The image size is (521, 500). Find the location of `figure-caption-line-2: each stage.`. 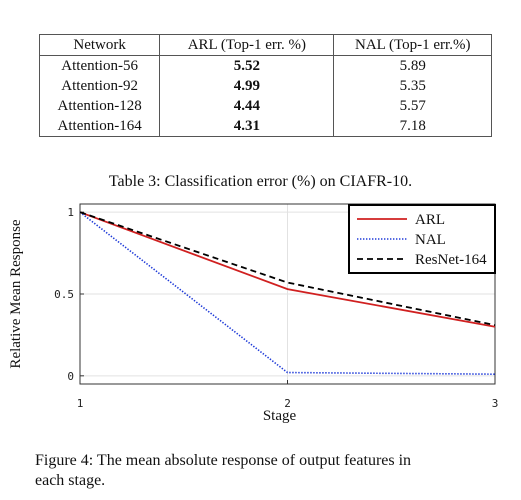

figure-caption-line-2: each stage. is located at coordinates (273, 481).